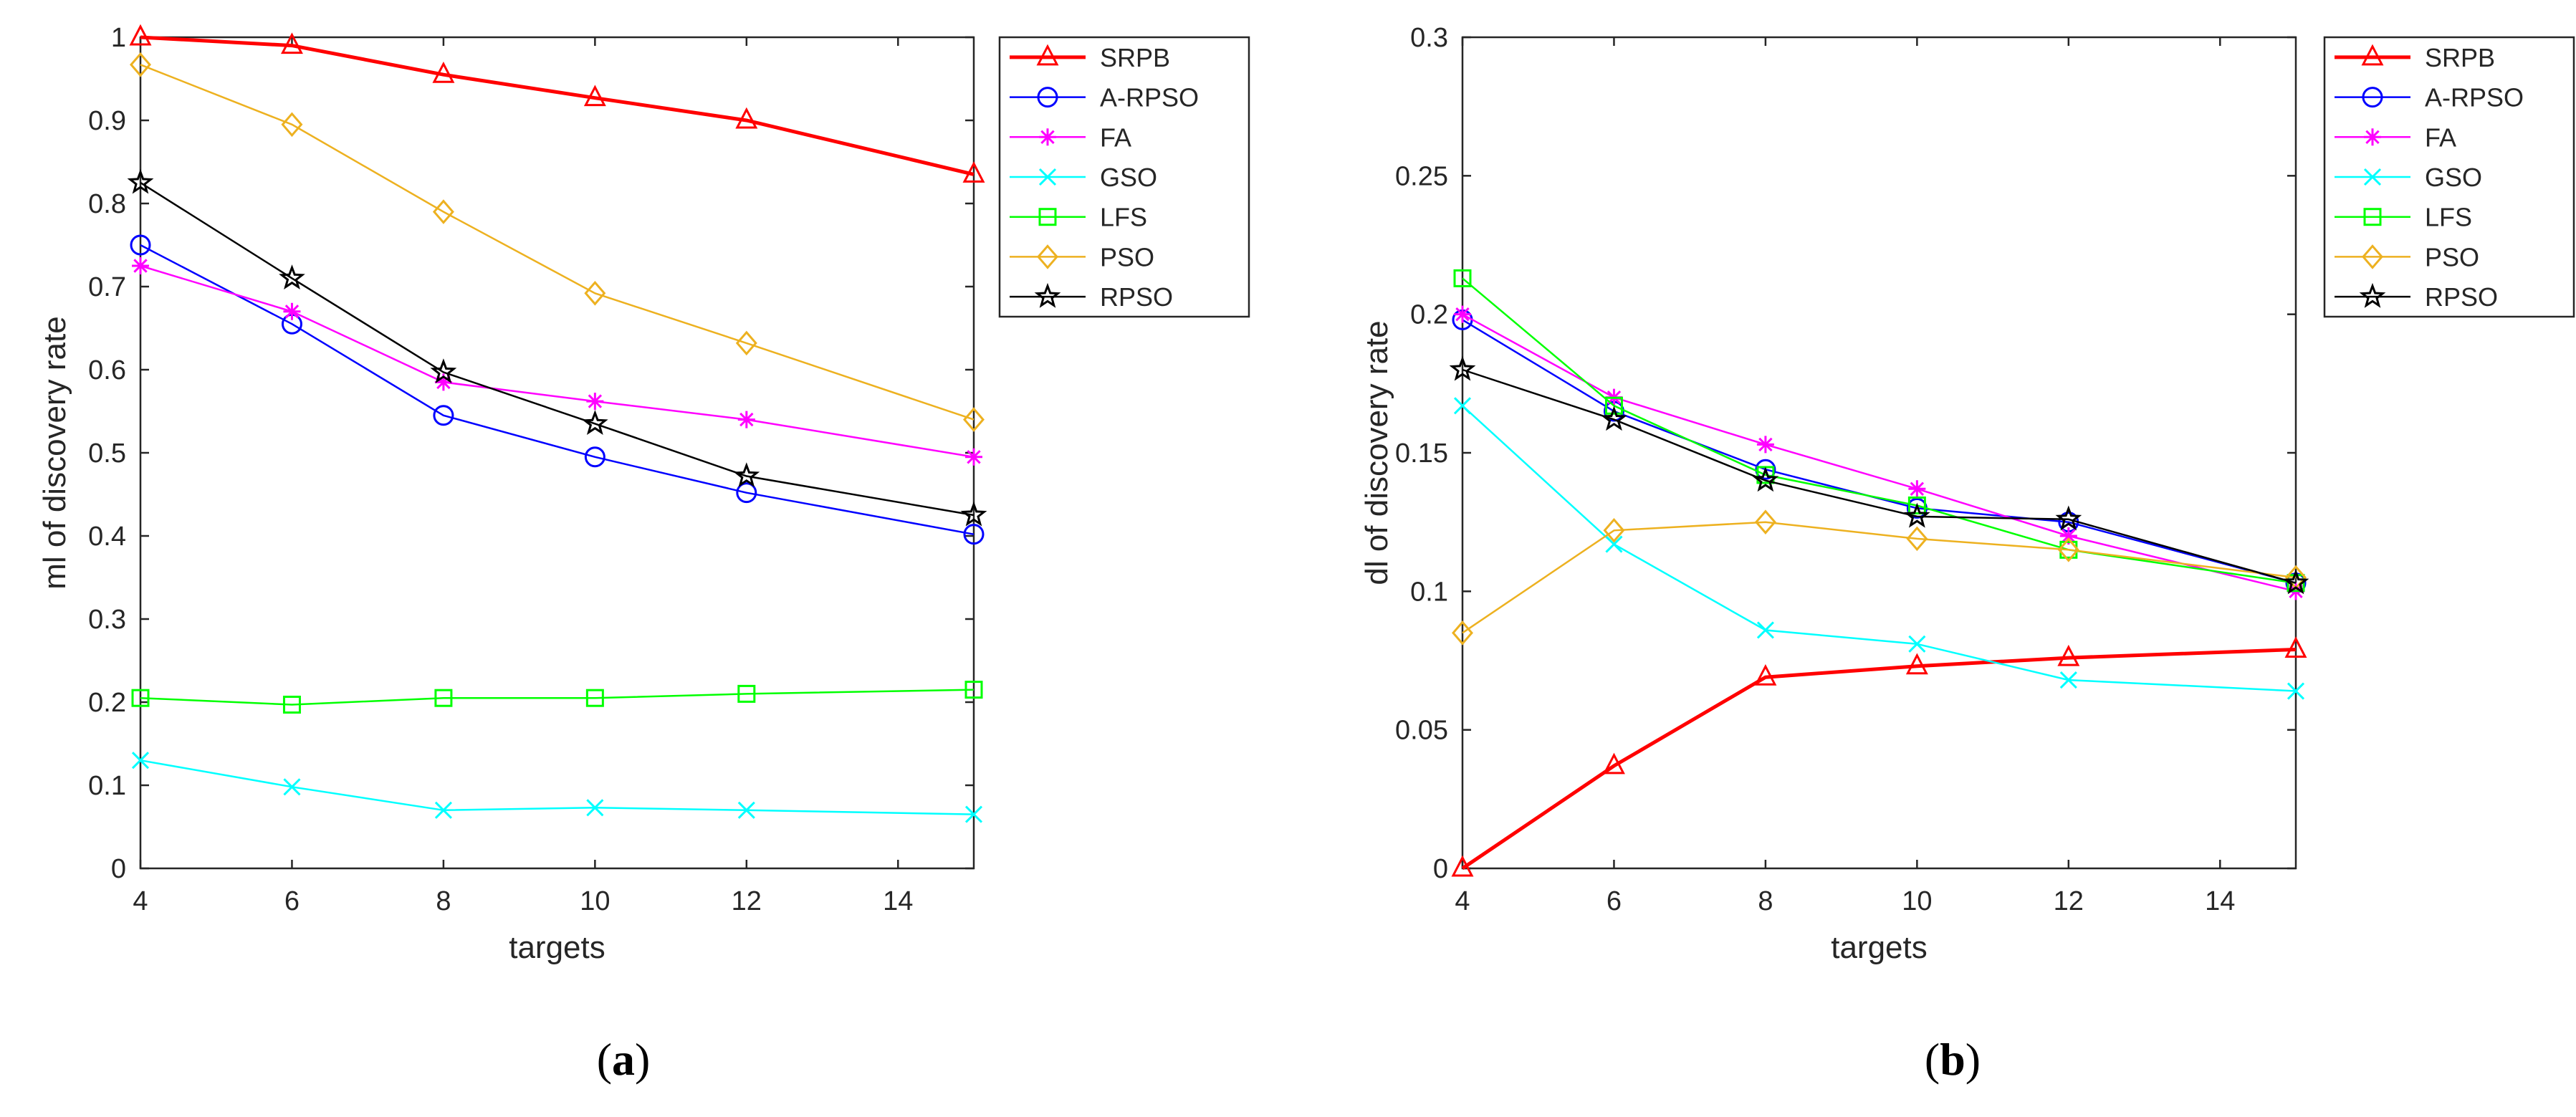 The height and width of the screenshot is (1117, 2576). Describe the element at coordinates (118, 38) in the screenshot. I see `y-tick-label: 1` at that location.